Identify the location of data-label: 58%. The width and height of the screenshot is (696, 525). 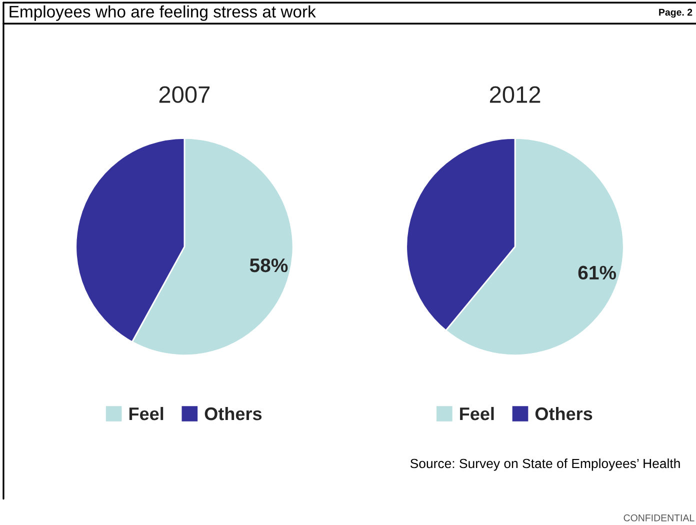
(269, 265).